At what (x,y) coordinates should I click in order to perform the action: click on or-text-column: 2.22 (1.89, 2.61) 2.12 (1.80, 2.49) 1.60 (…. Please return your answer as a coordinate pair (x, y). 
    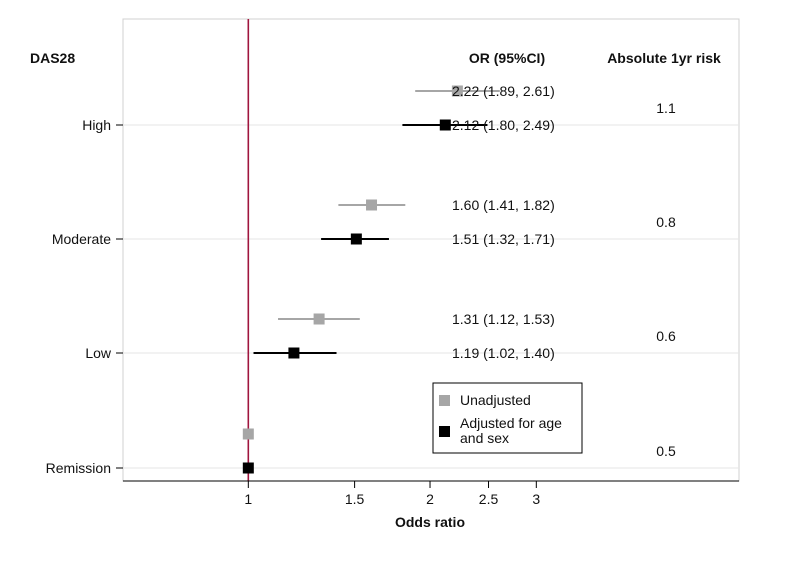
    Looking at the image, I should click on (503, 222).